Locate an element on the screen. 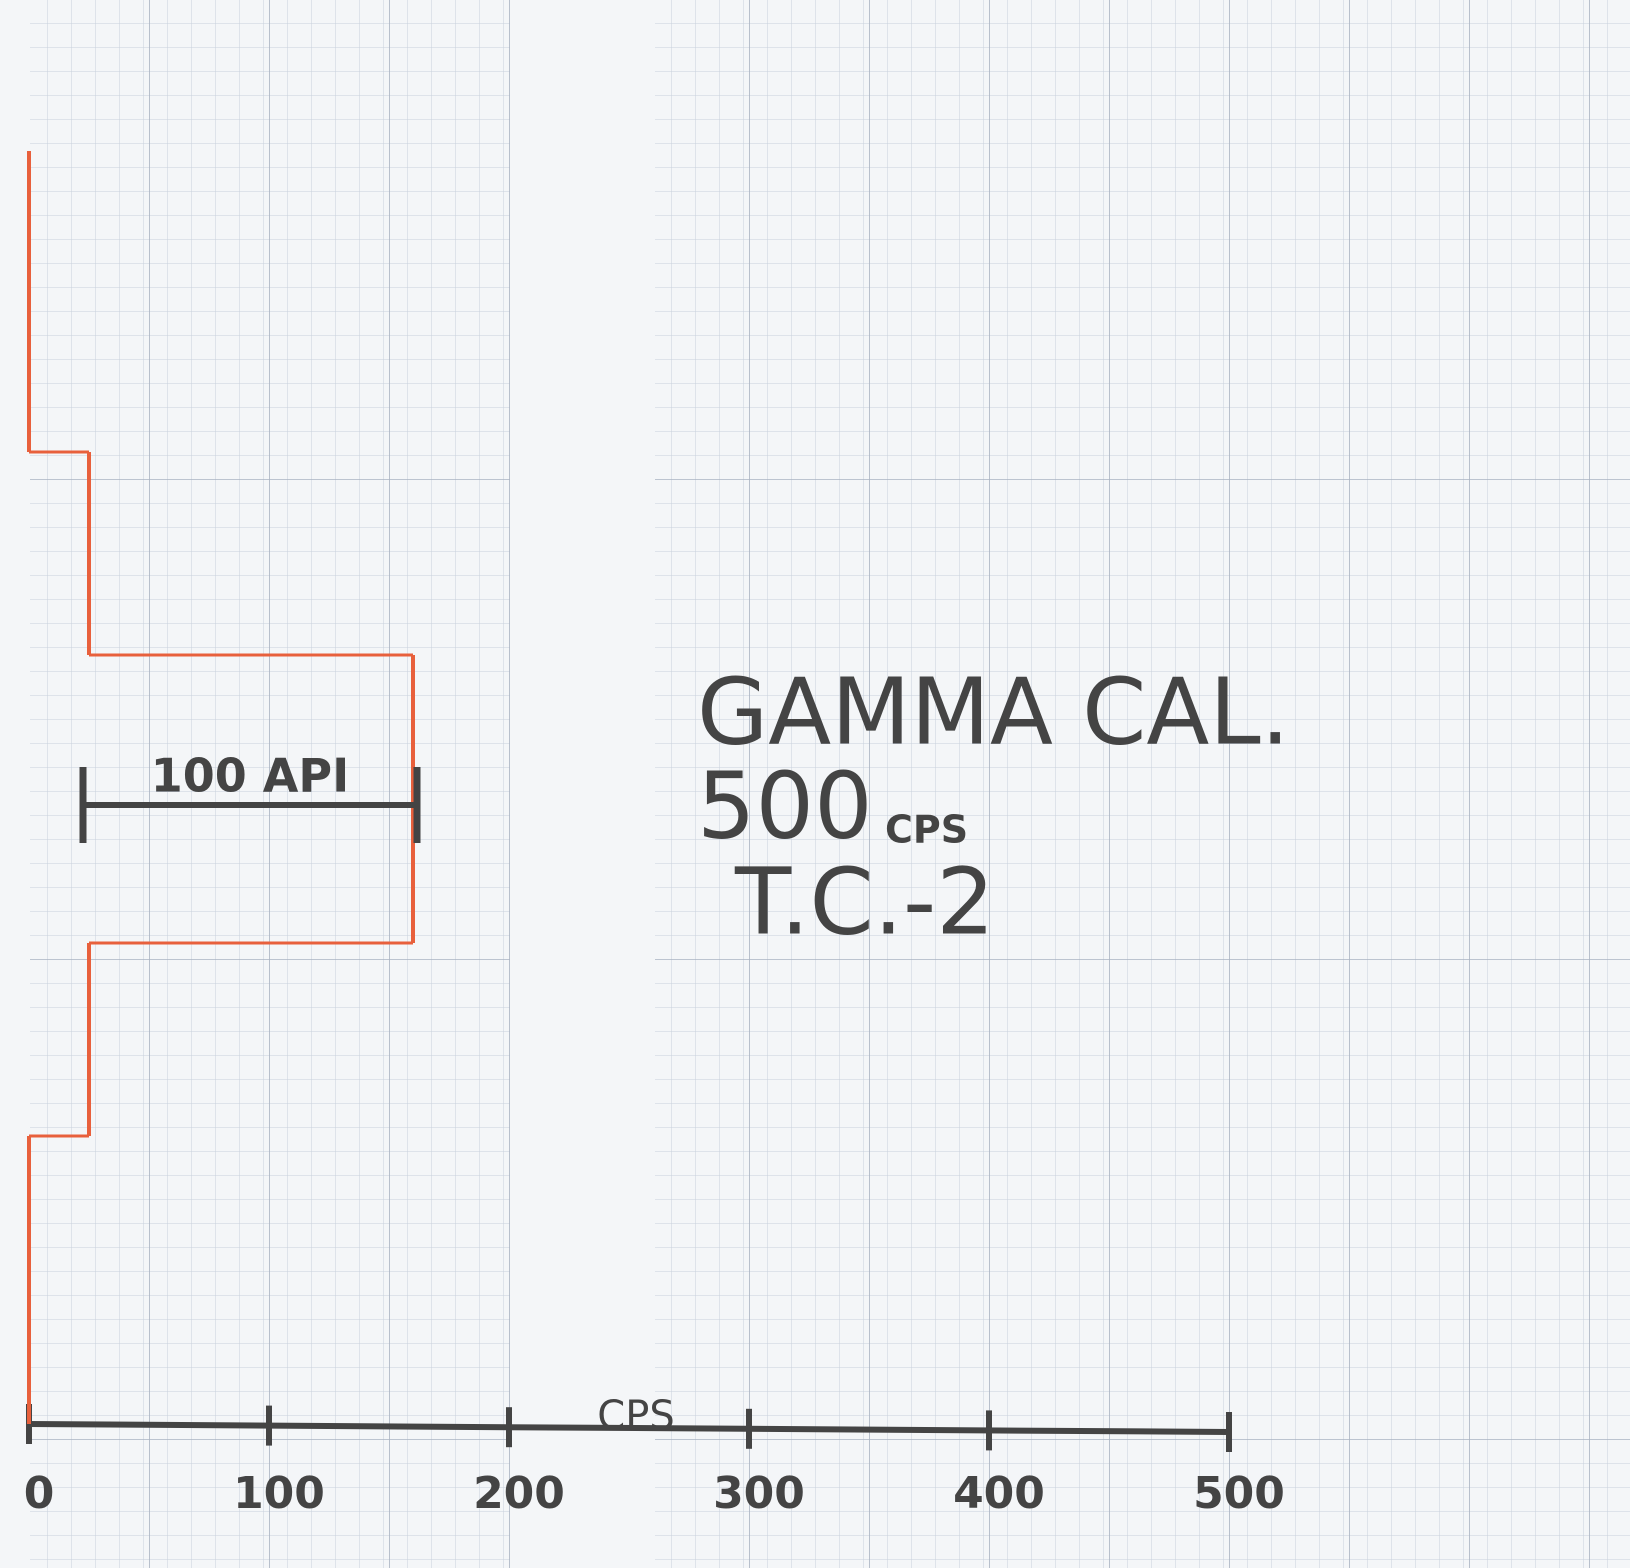  annotation: 100 API is located at coordinates (250, 776).